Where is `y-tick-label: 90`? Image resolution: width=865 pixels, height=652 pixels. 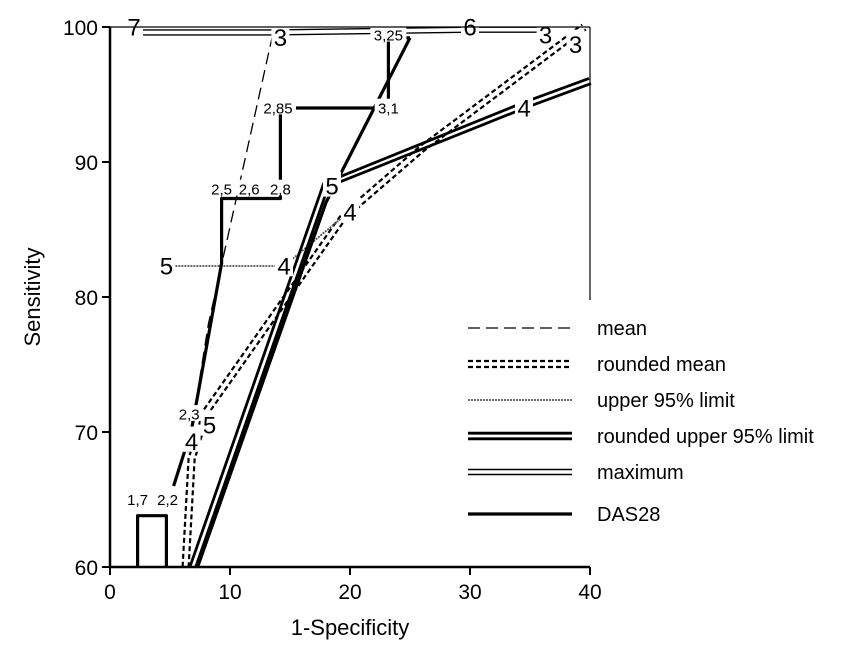 y-tick-label: 90 is located at coordinates (86, 163).